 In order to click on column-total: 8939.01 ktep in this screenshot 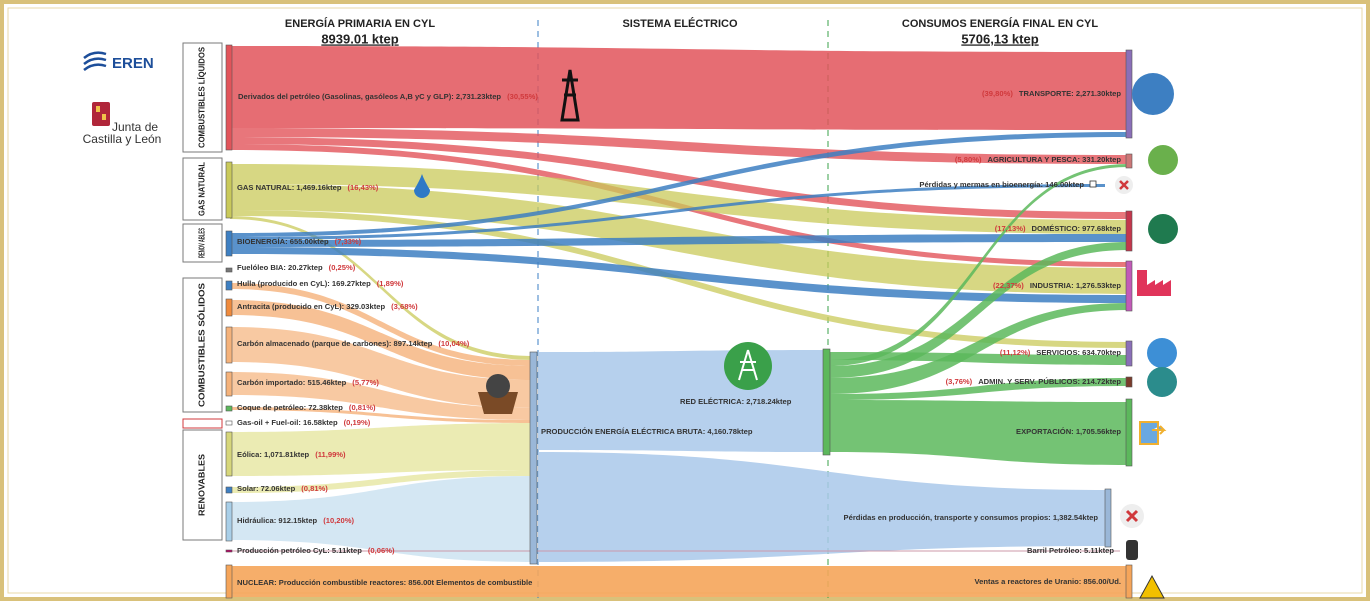, I will do `click(359, 38)`.